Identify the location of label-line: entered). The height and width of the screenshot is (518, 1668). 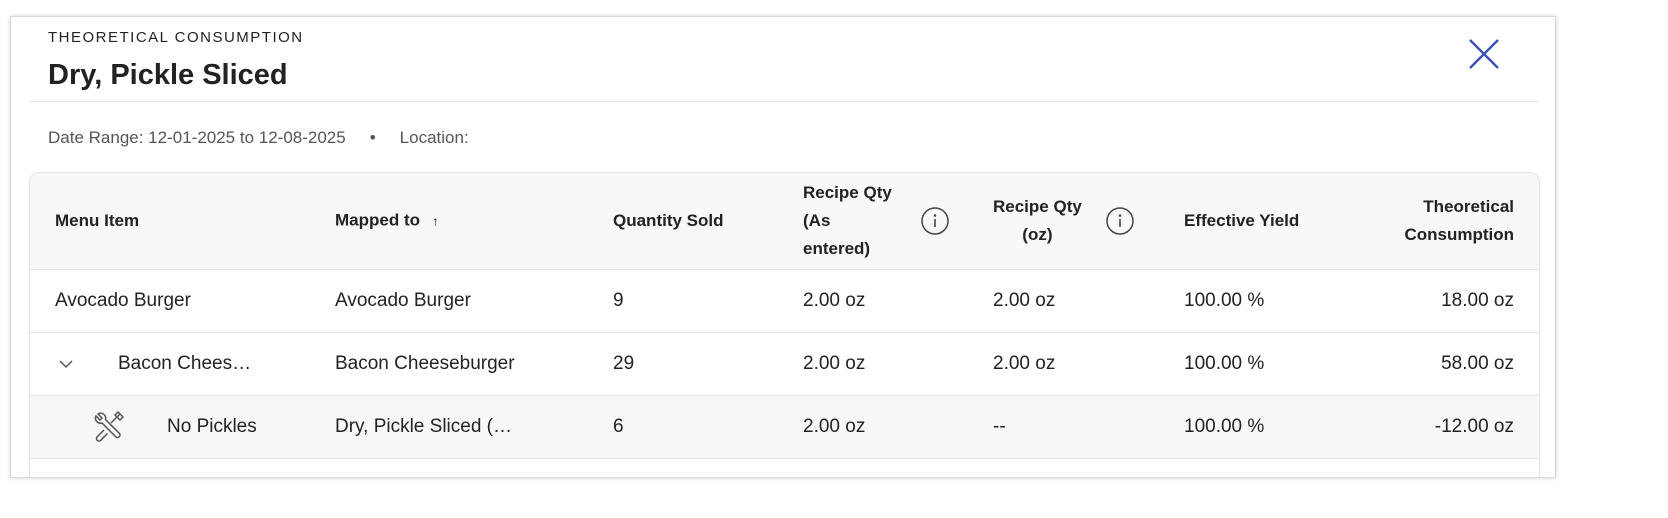
(837, 248).